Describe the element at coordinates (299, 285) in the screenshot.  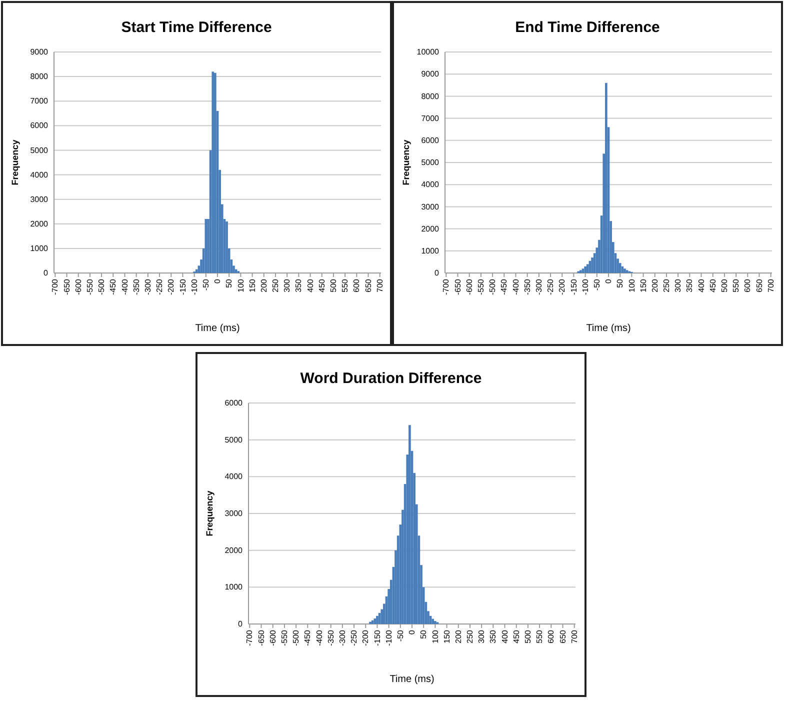
I see `x-tick-label: 350` at that location.